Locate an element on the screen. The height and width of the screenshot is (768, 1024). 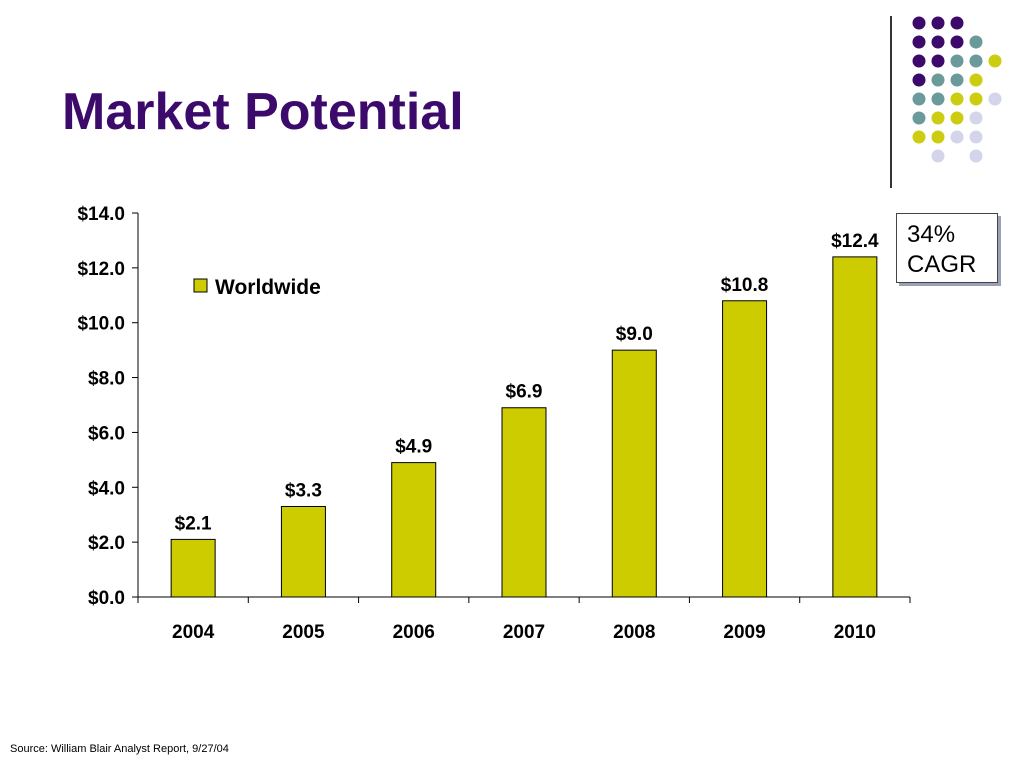
bar-2010 is located at coordinates (855, 427).